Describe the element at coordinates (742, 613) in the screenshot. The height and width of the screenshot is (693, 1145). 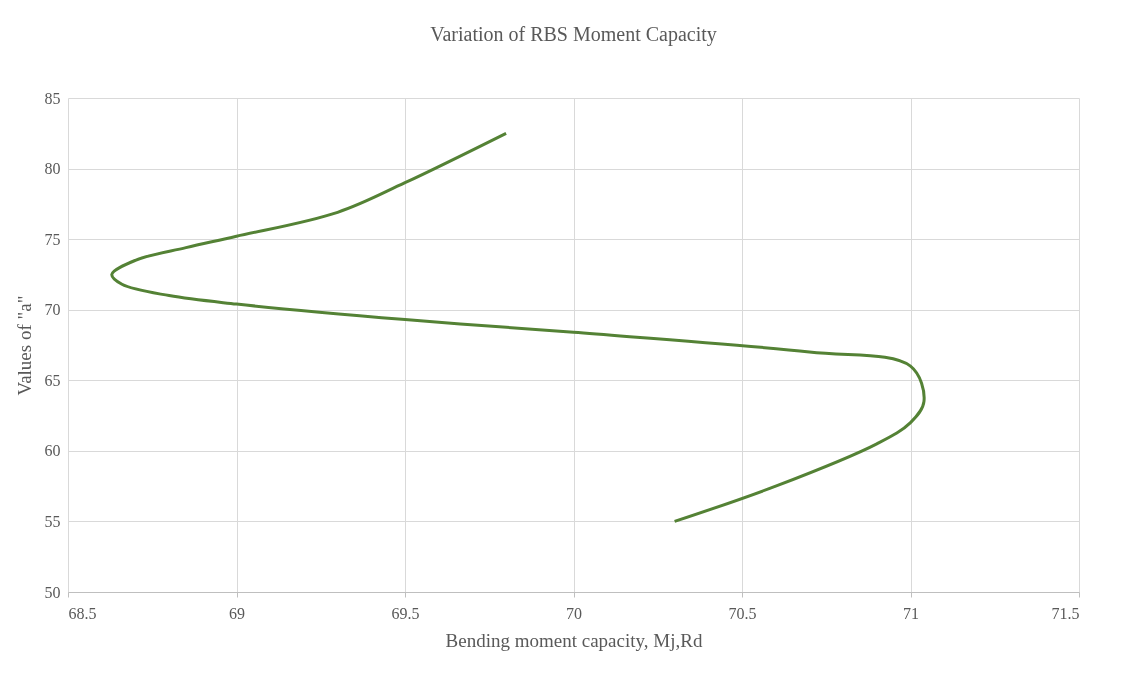
I see `x-tick-label: 70.5` at that location.